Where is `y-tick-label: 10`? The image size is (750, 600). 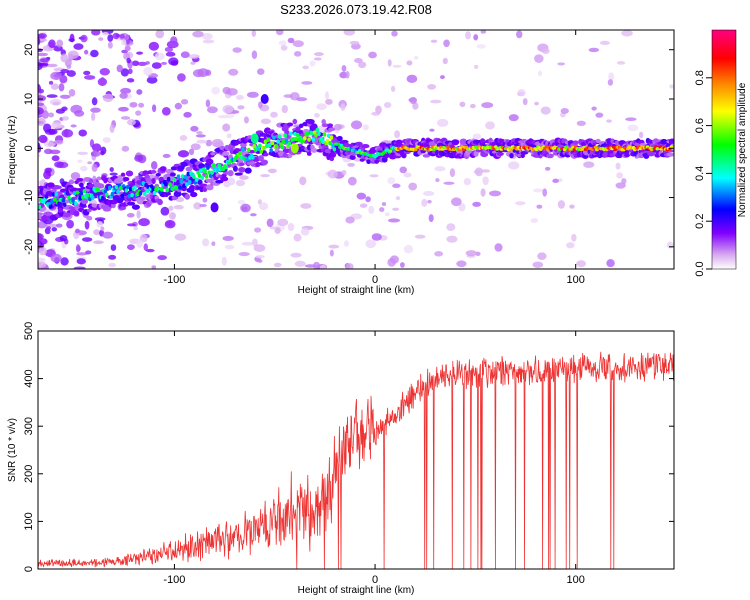
y-tick-label: 10 is located at coordinates (29, 99).